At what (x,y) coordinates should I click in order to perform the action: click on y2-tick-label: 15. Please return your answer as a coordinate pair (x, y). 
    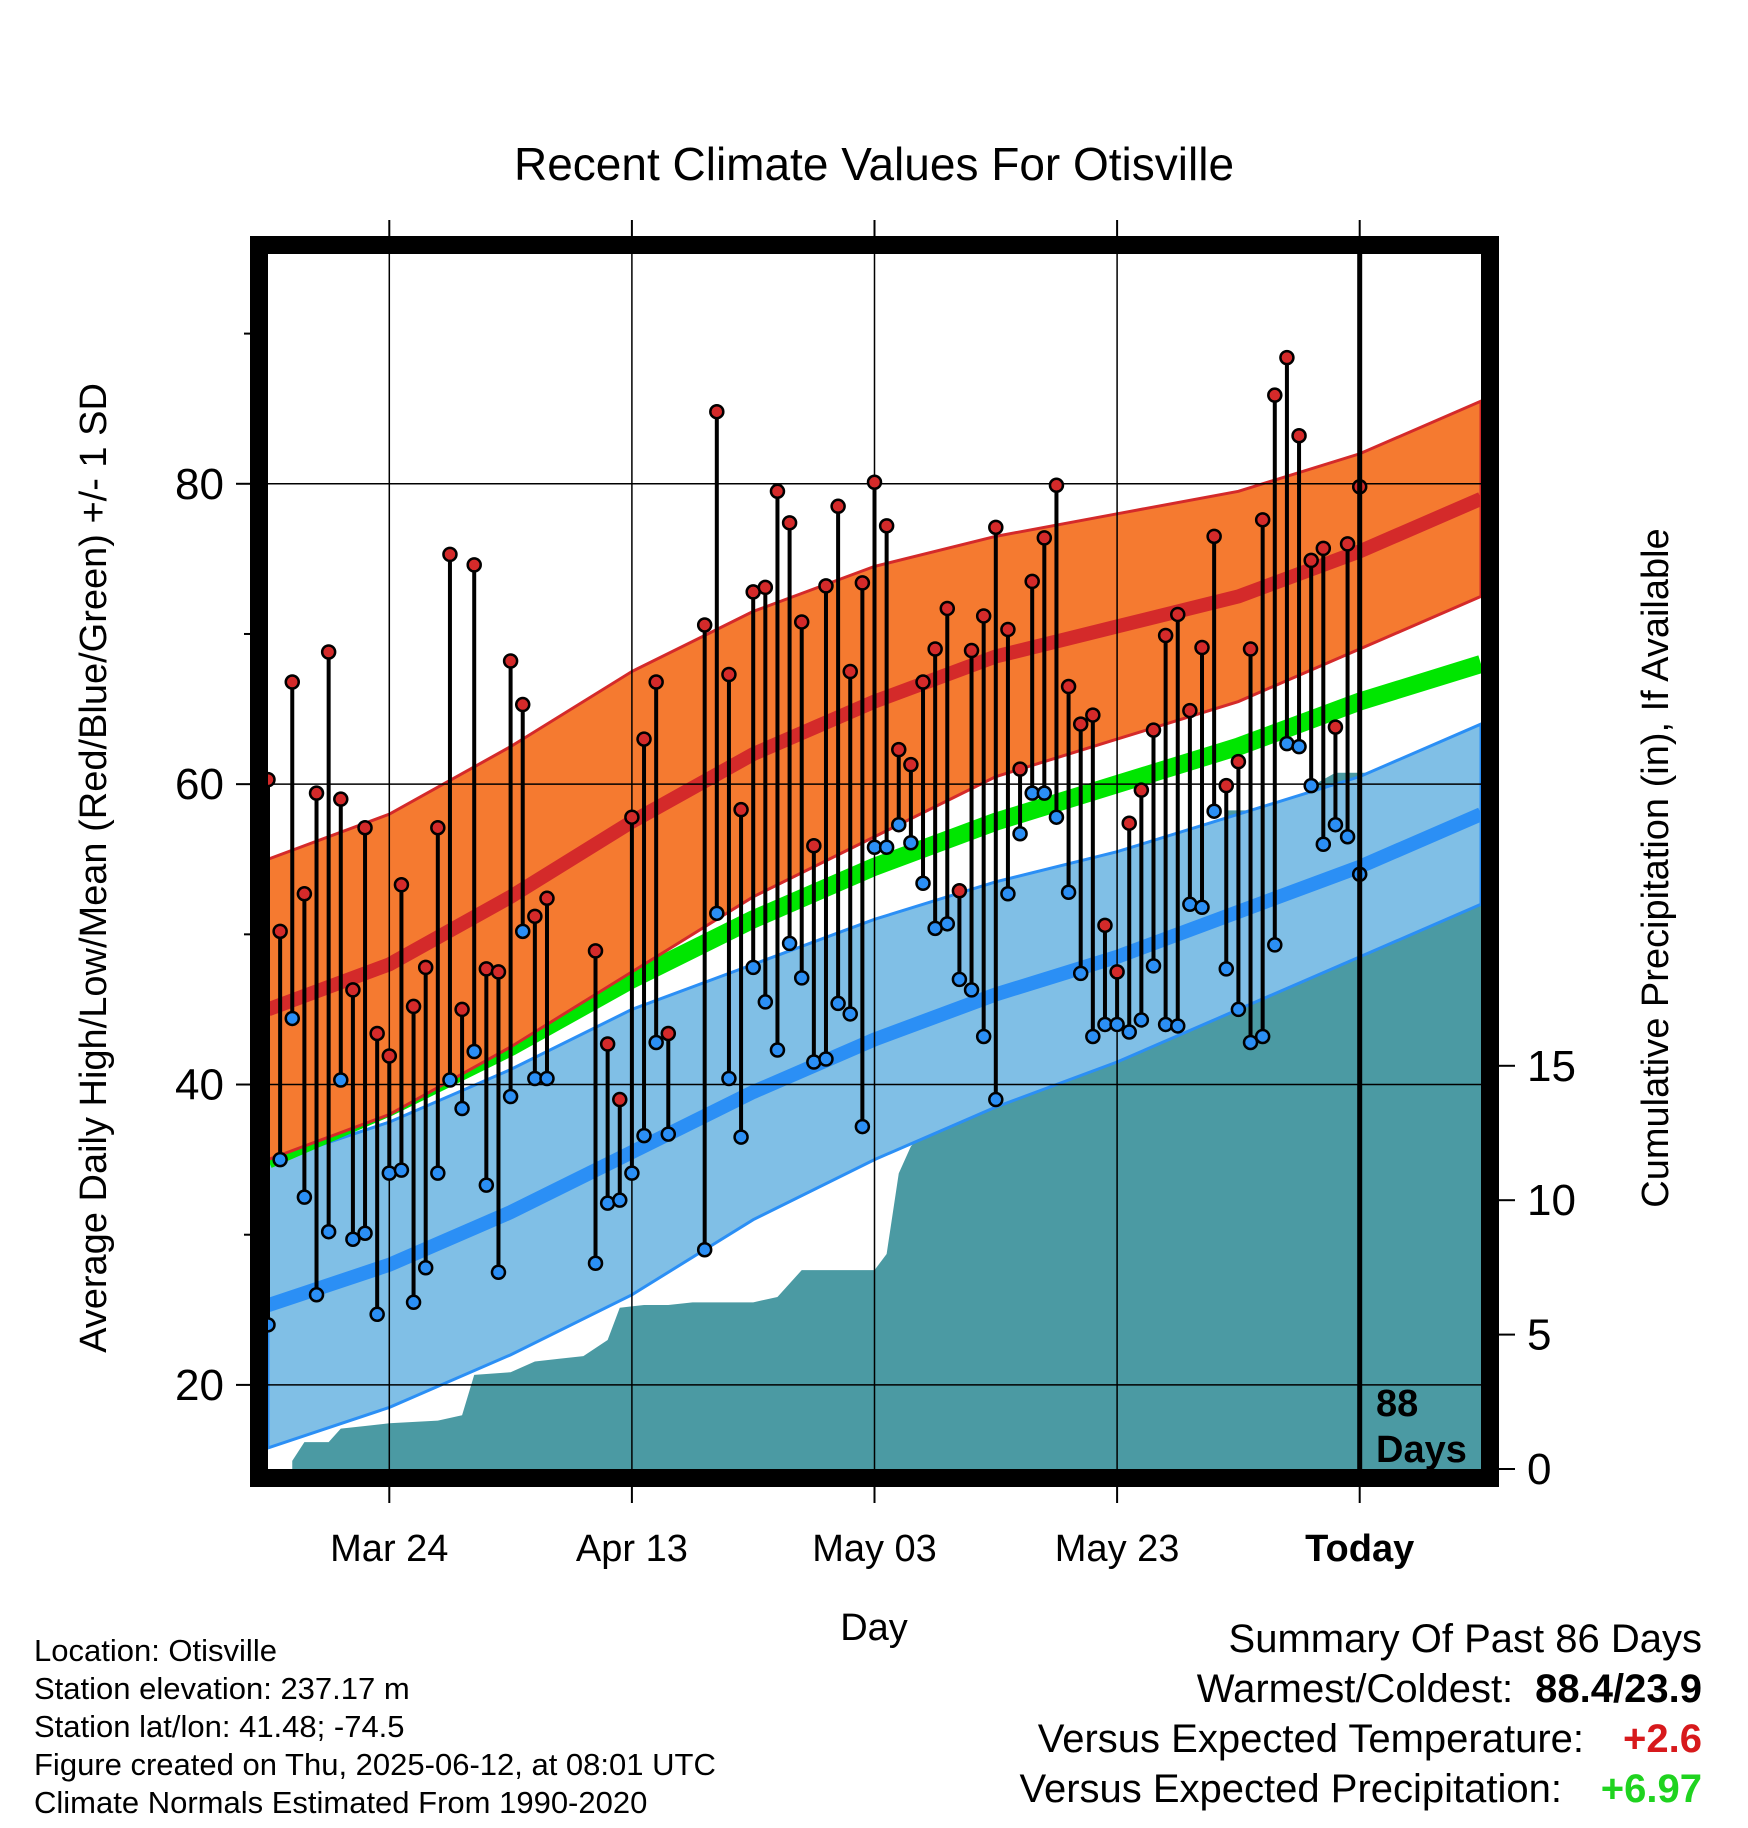
    Looking at the image, I should click on (1551, 1066).